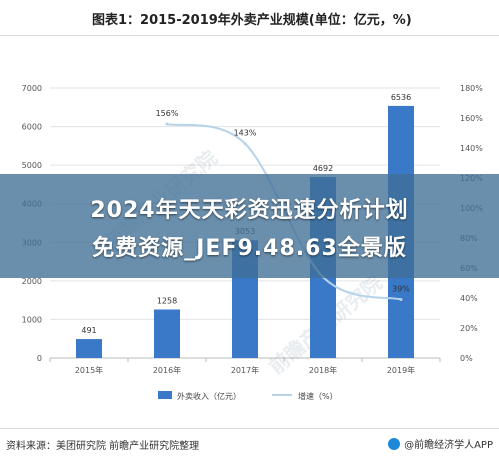 This screenshot has width=499, height=461. Describe the element at coordinates (401, 289) in the screenshot. I see `growth-data-label: 39%` at that location.